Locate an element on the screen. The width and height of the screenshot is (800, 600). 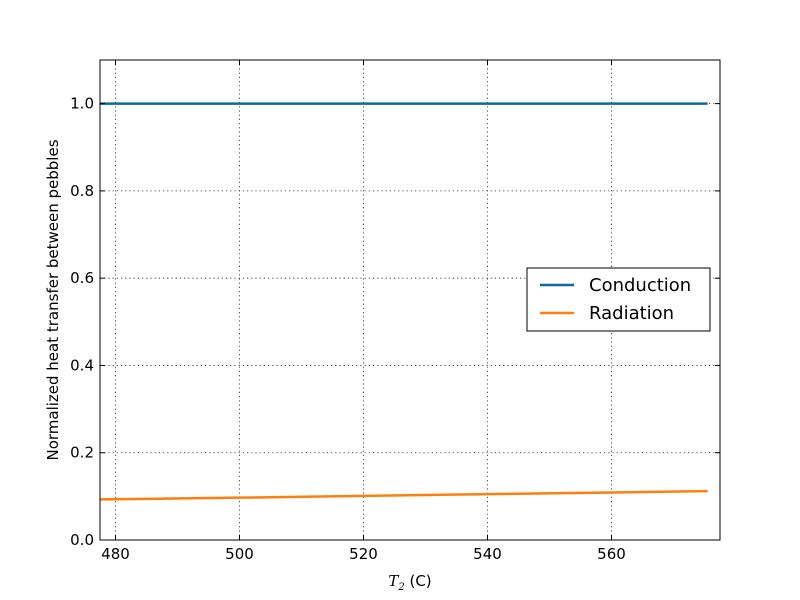
x-tick-label: 560 is located at coordinates (611, 554).